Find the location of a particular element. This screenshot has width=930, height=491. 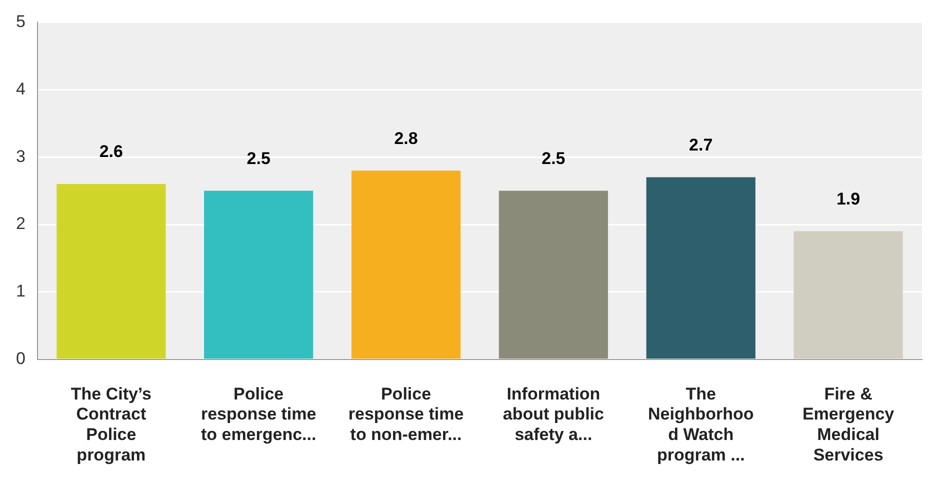

data-label: 1.9 is located at coordinates (848, 198).